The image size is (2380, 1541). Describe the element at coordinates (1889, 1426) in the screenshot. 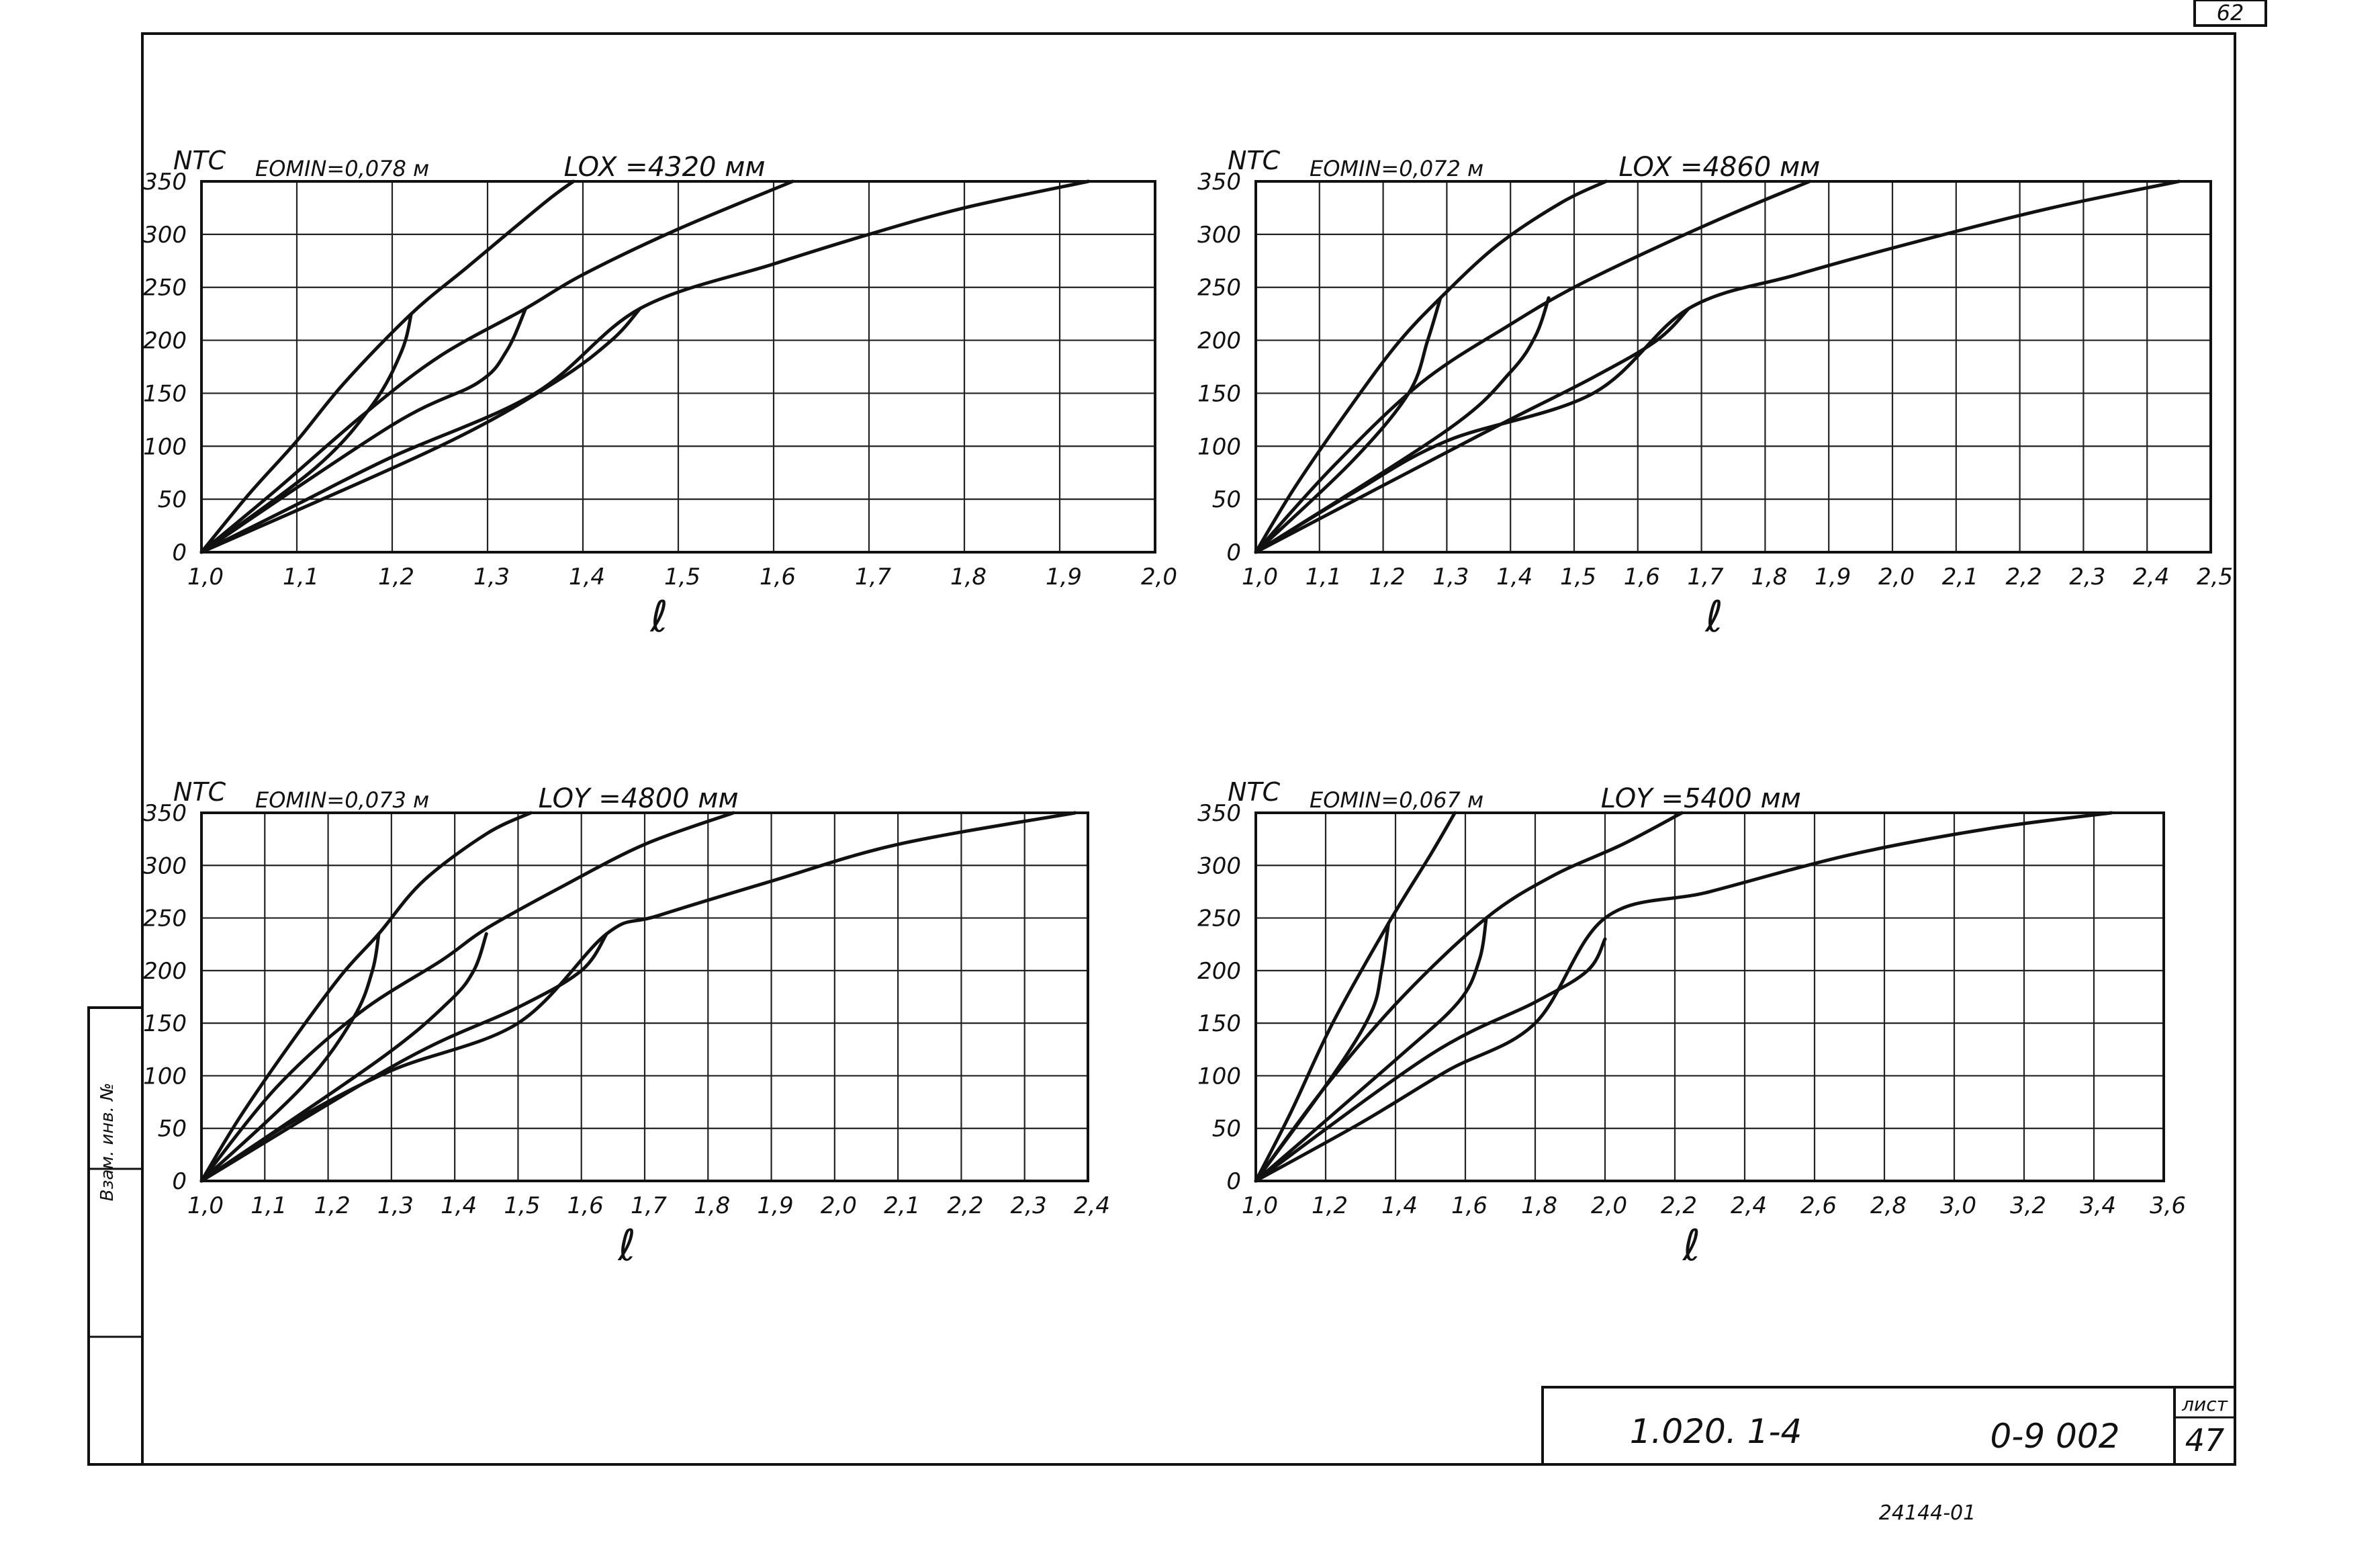

I see `title-stamp: 1.020. 1-4 0-9 002 лист 47` at that location.